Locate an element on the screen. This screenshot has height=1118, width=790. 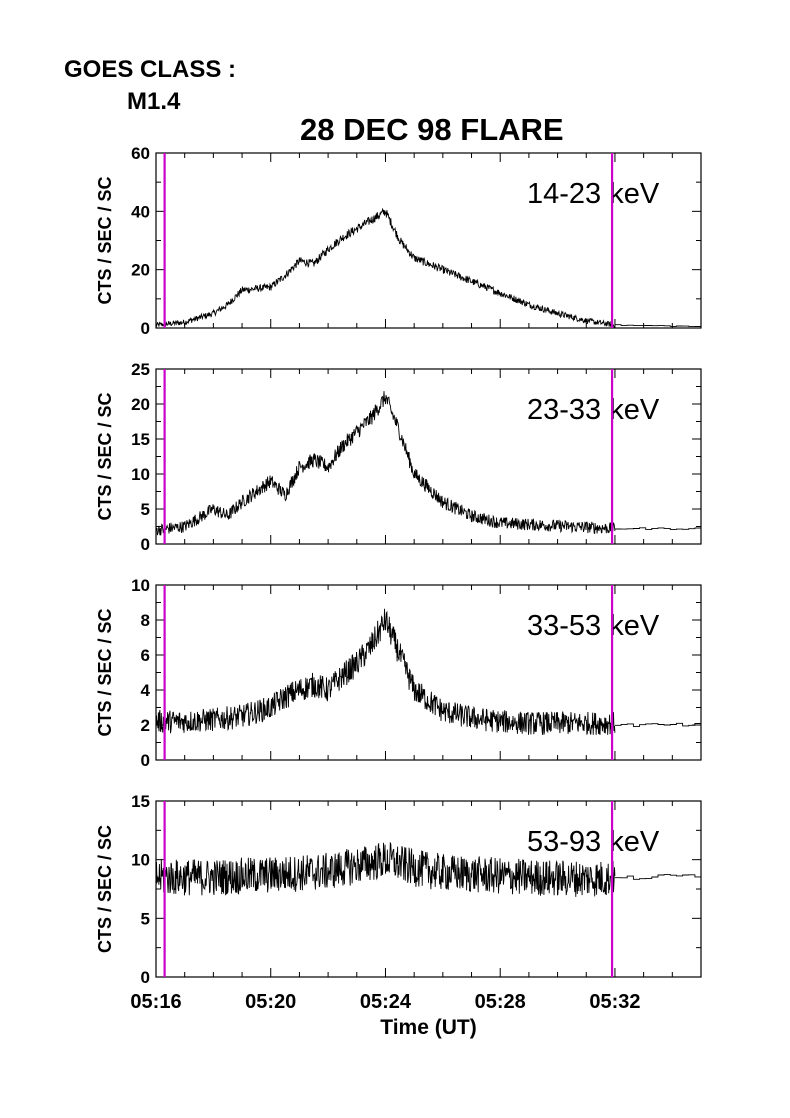
energy-band-label: 53-93 keV is located at coordinates (593, 842).